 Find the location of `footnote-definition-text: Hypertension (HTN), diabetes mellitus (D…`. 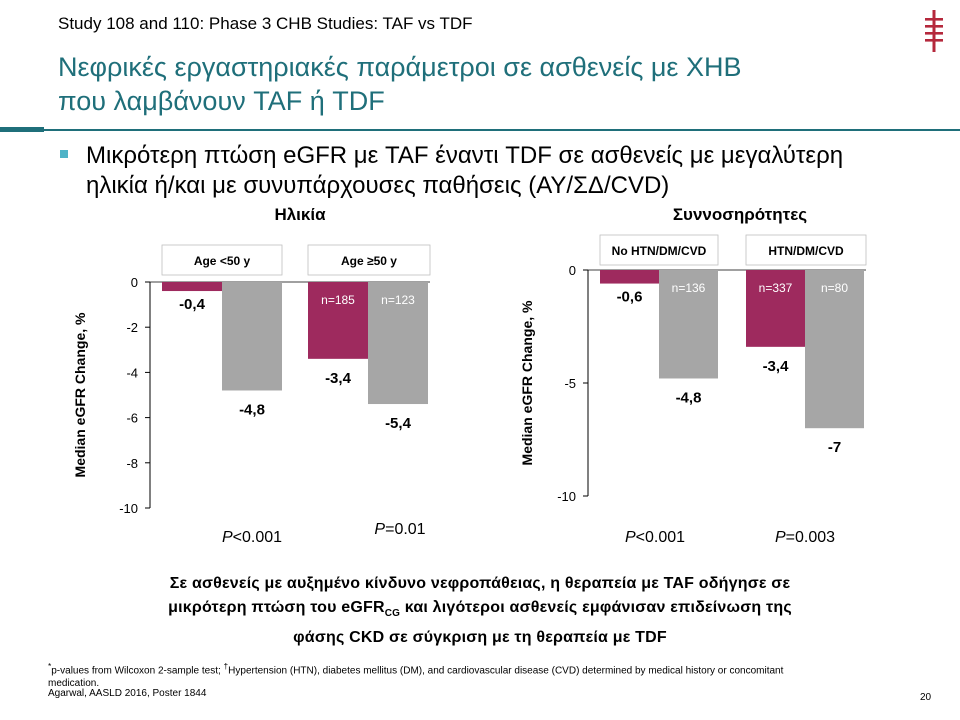

footnote-definition-text: Hypertension (HTN), diabetes mellitus (D… is located at coordinates (416, 677).